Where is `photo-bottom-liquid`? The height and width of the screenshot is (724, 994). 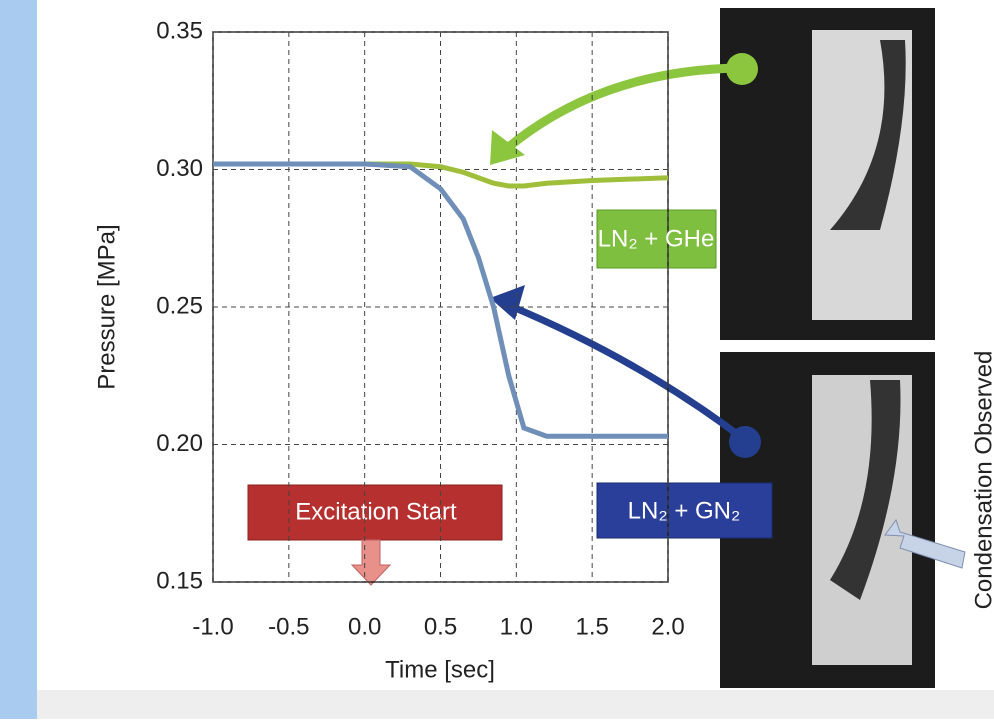 photo-bottom-liquid is located at coordinates (865, 490).